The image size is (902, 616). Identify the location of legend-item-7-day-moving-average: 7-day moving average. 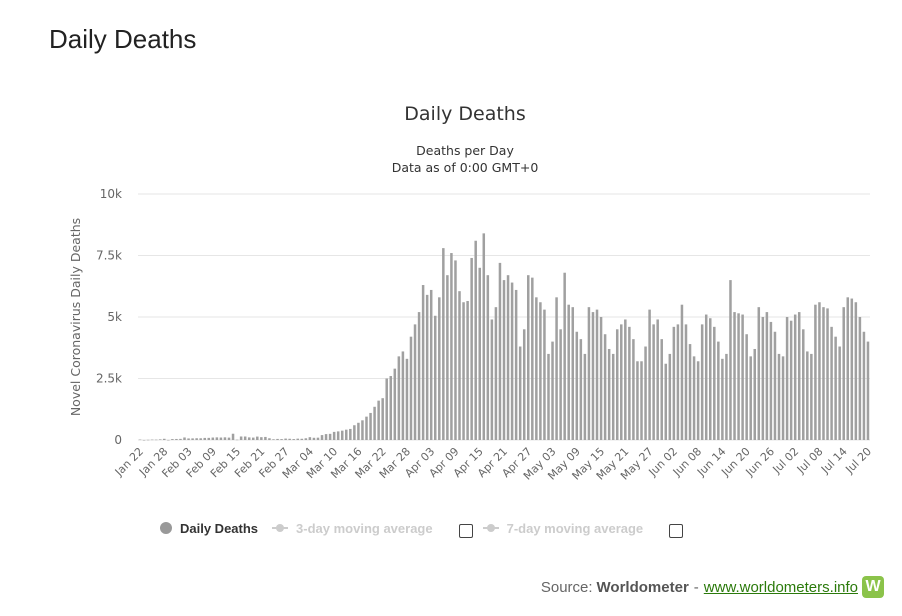
(562, 528).